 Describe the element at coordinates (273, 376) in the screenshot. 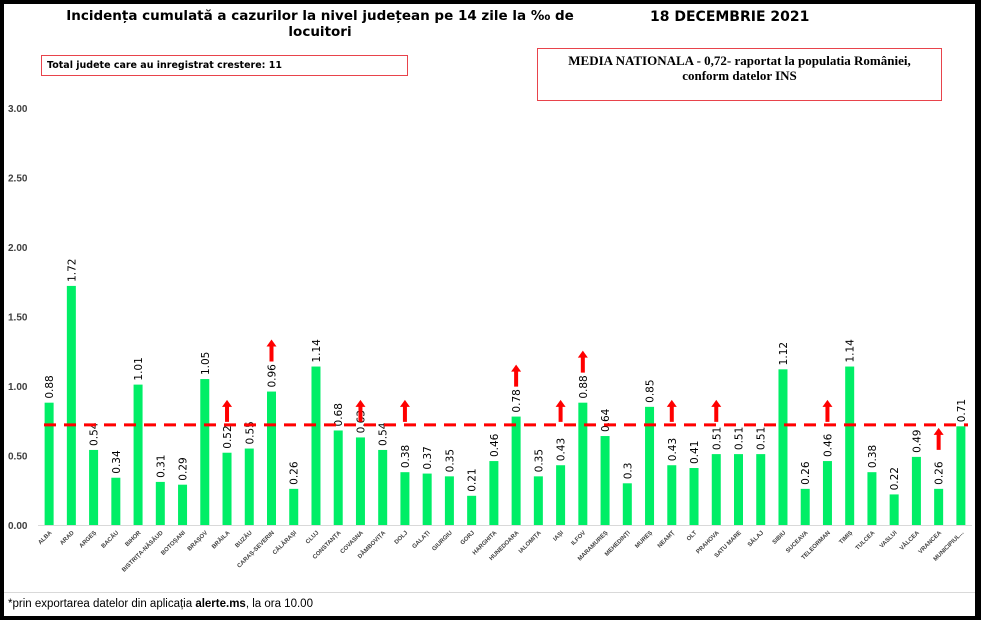

I see `data-label: 0.96` at that location.